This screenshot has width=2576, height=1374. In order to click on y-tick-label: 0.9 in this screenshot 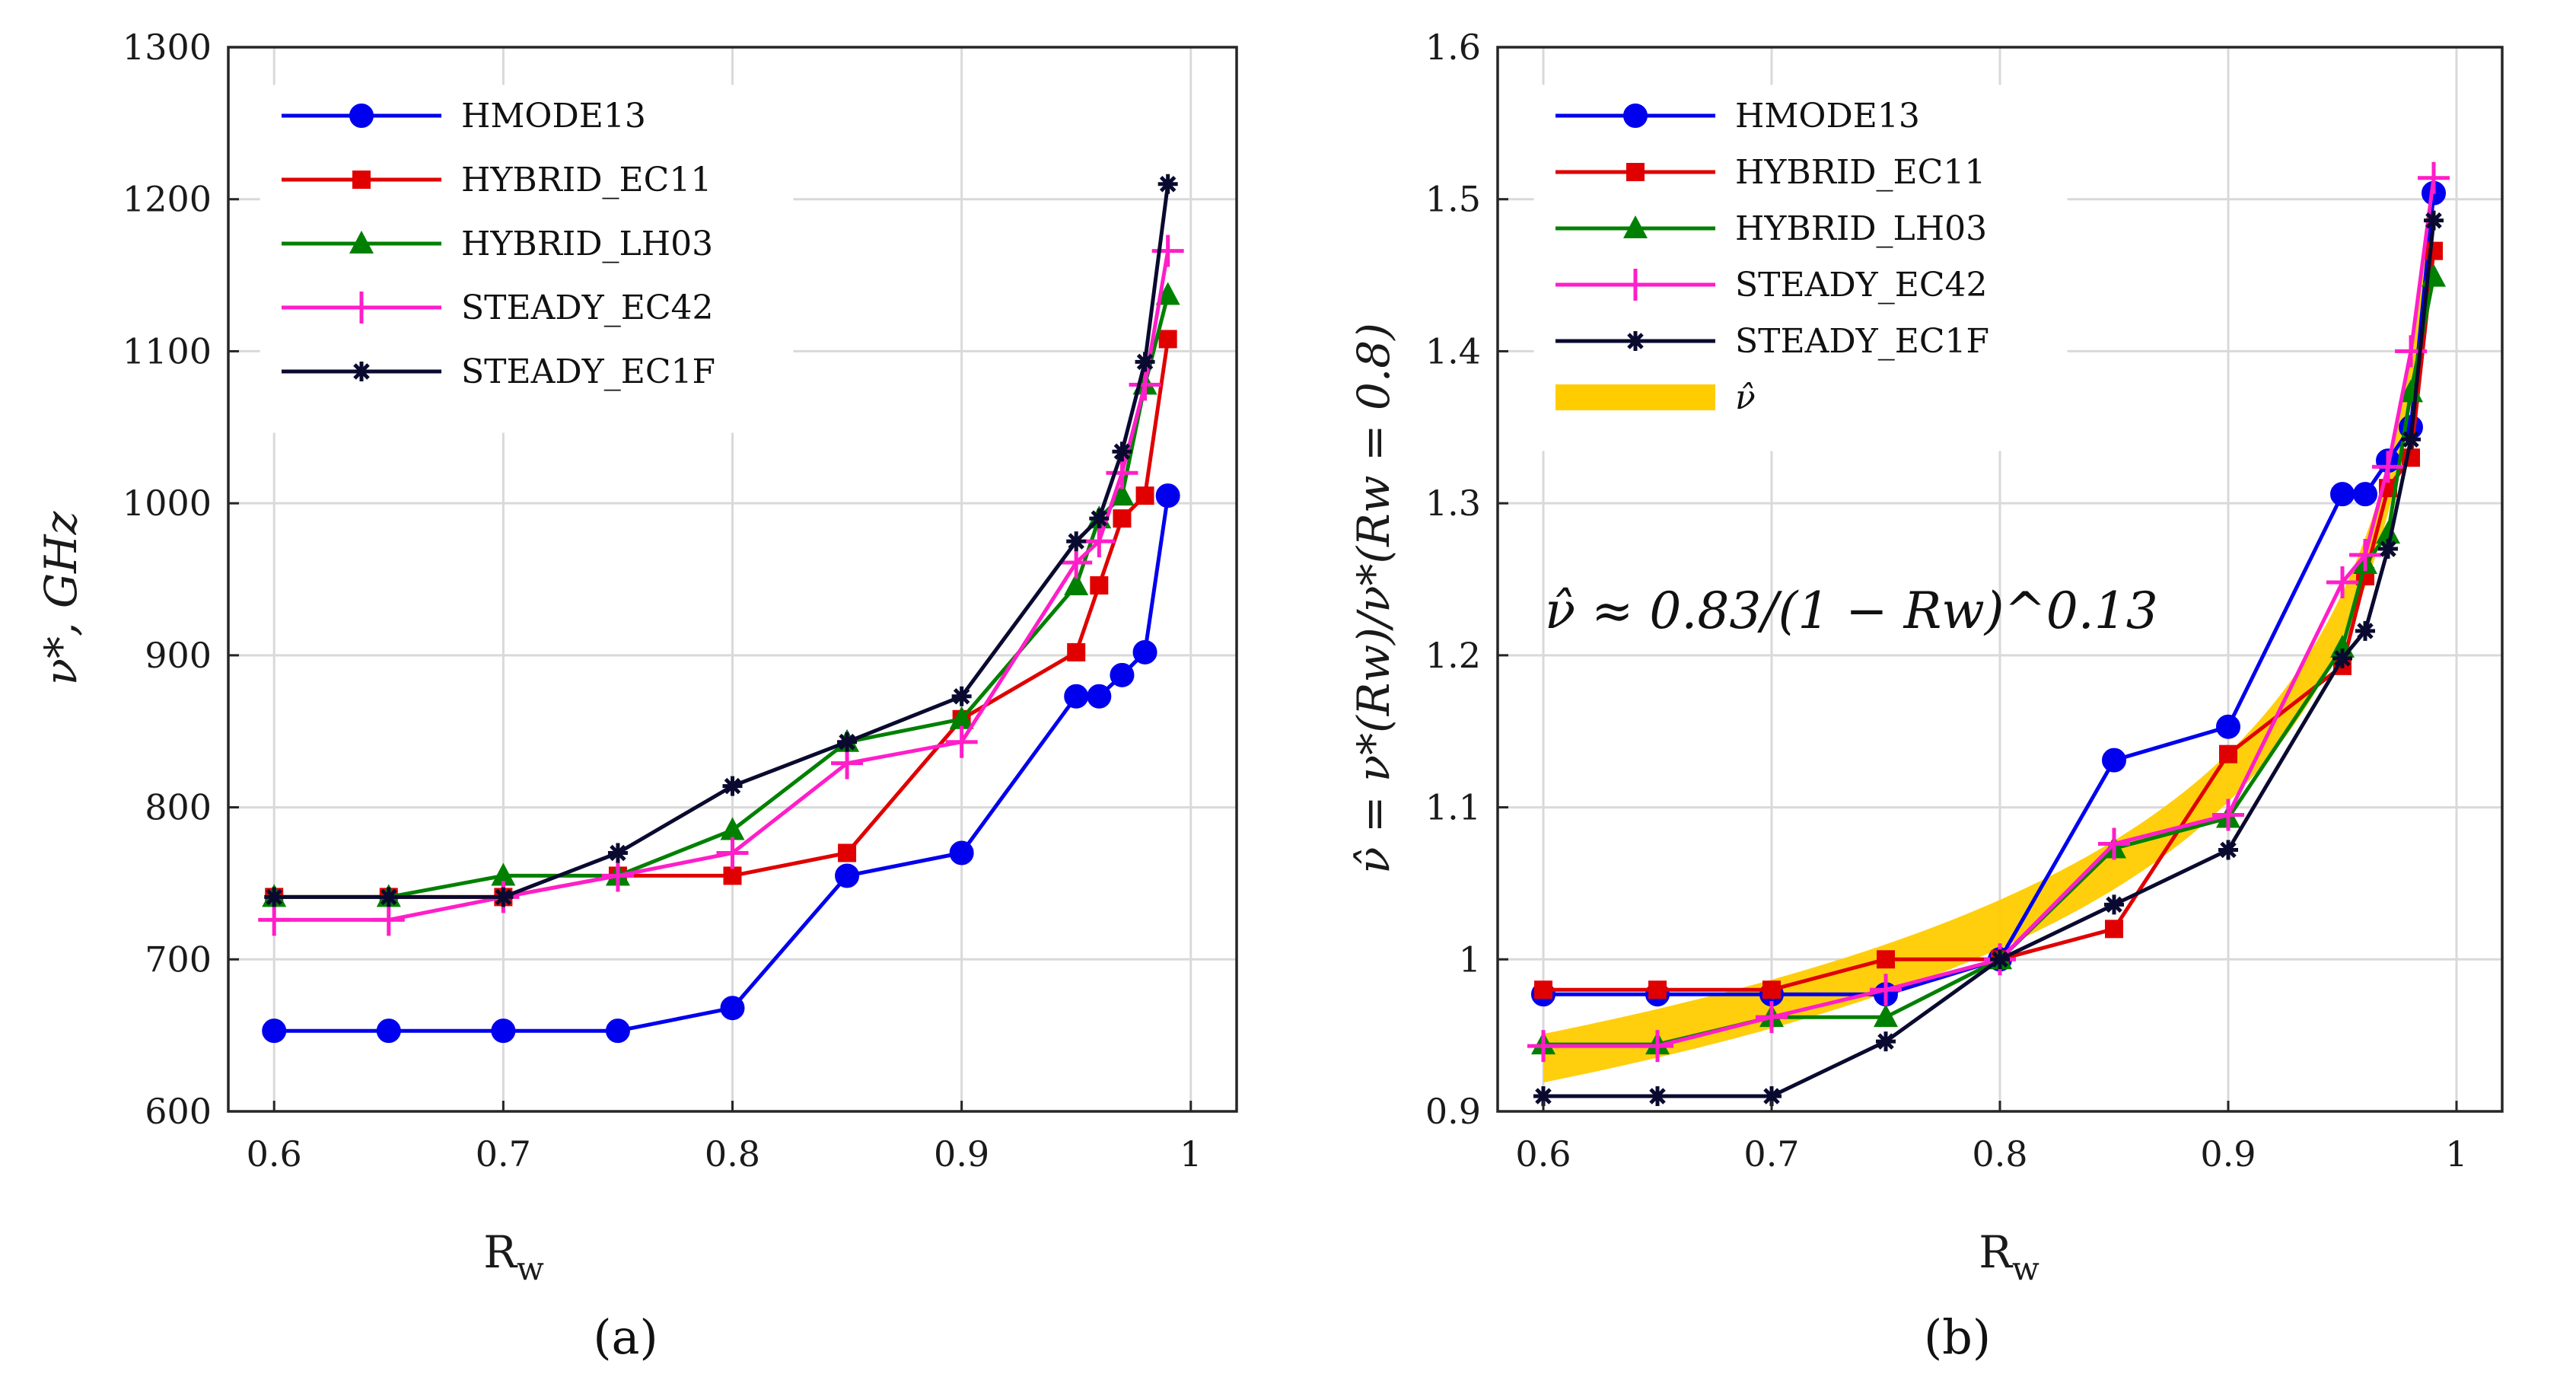, I will do `click(1453, 1111)`.